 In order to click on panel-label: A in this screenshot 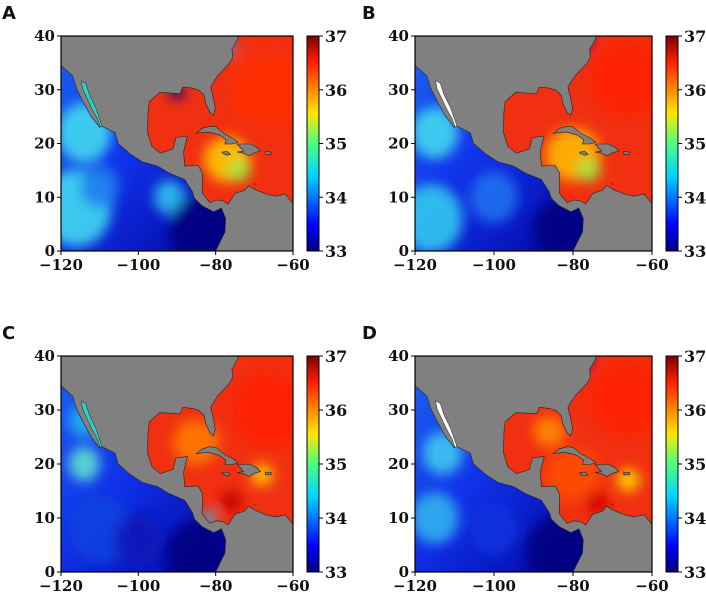, I will do `click(9, 13)`.